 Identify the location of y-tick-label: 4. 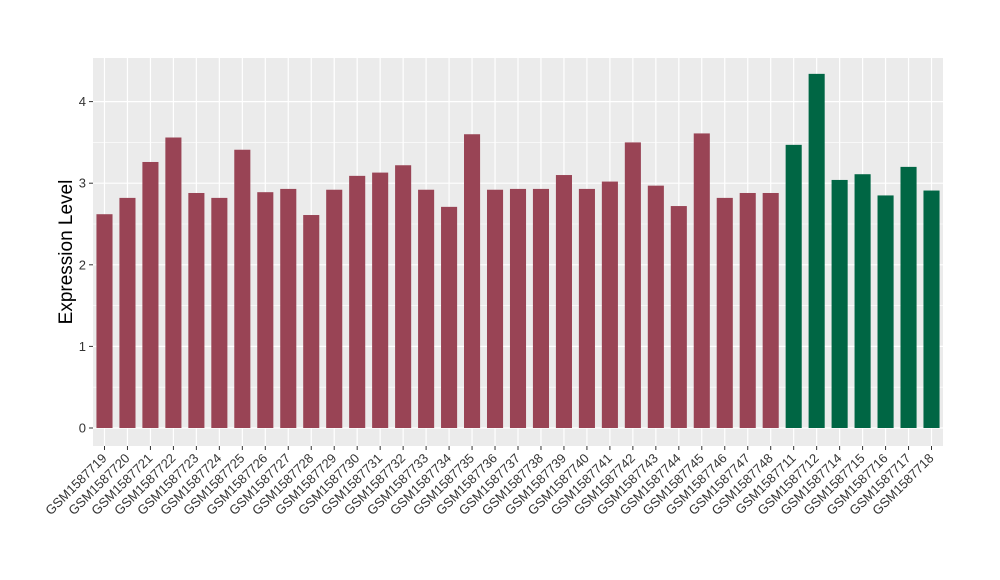
(82, 101).